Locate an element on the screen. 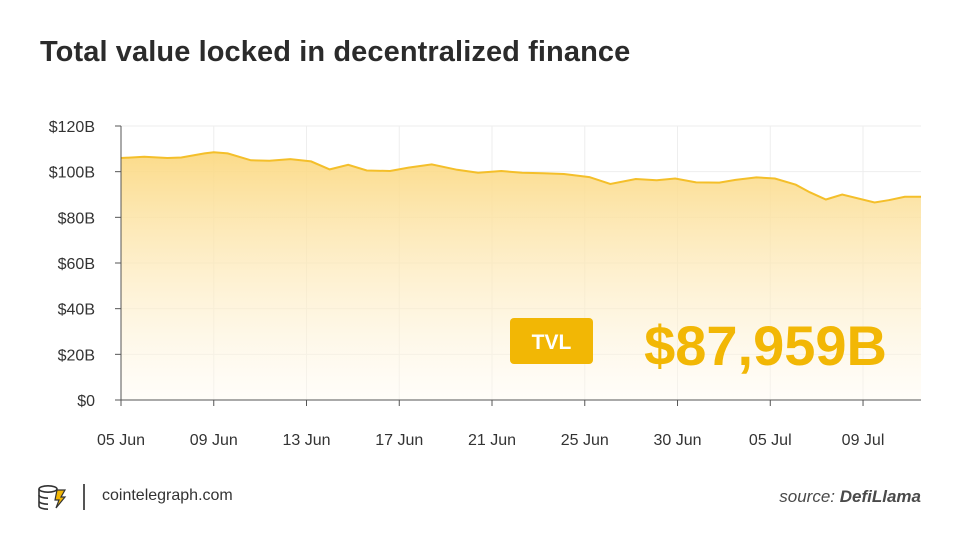 The width and height of the screenshot is (959, 551). x-tick-label: 05 Jul is located at coordinates (770, 440).